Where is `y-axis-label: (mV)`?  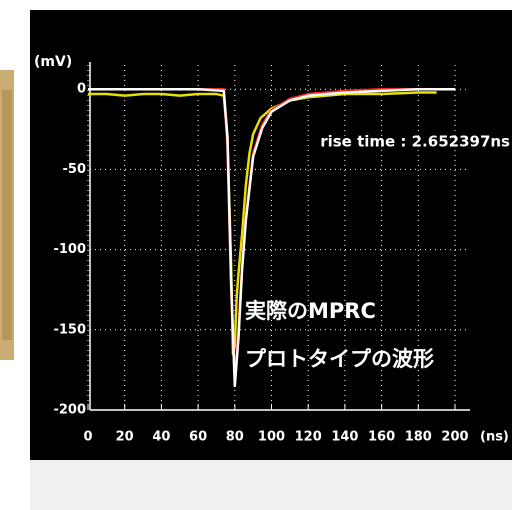
y-axis-label: (mV) is located at coordinates (53, 62).